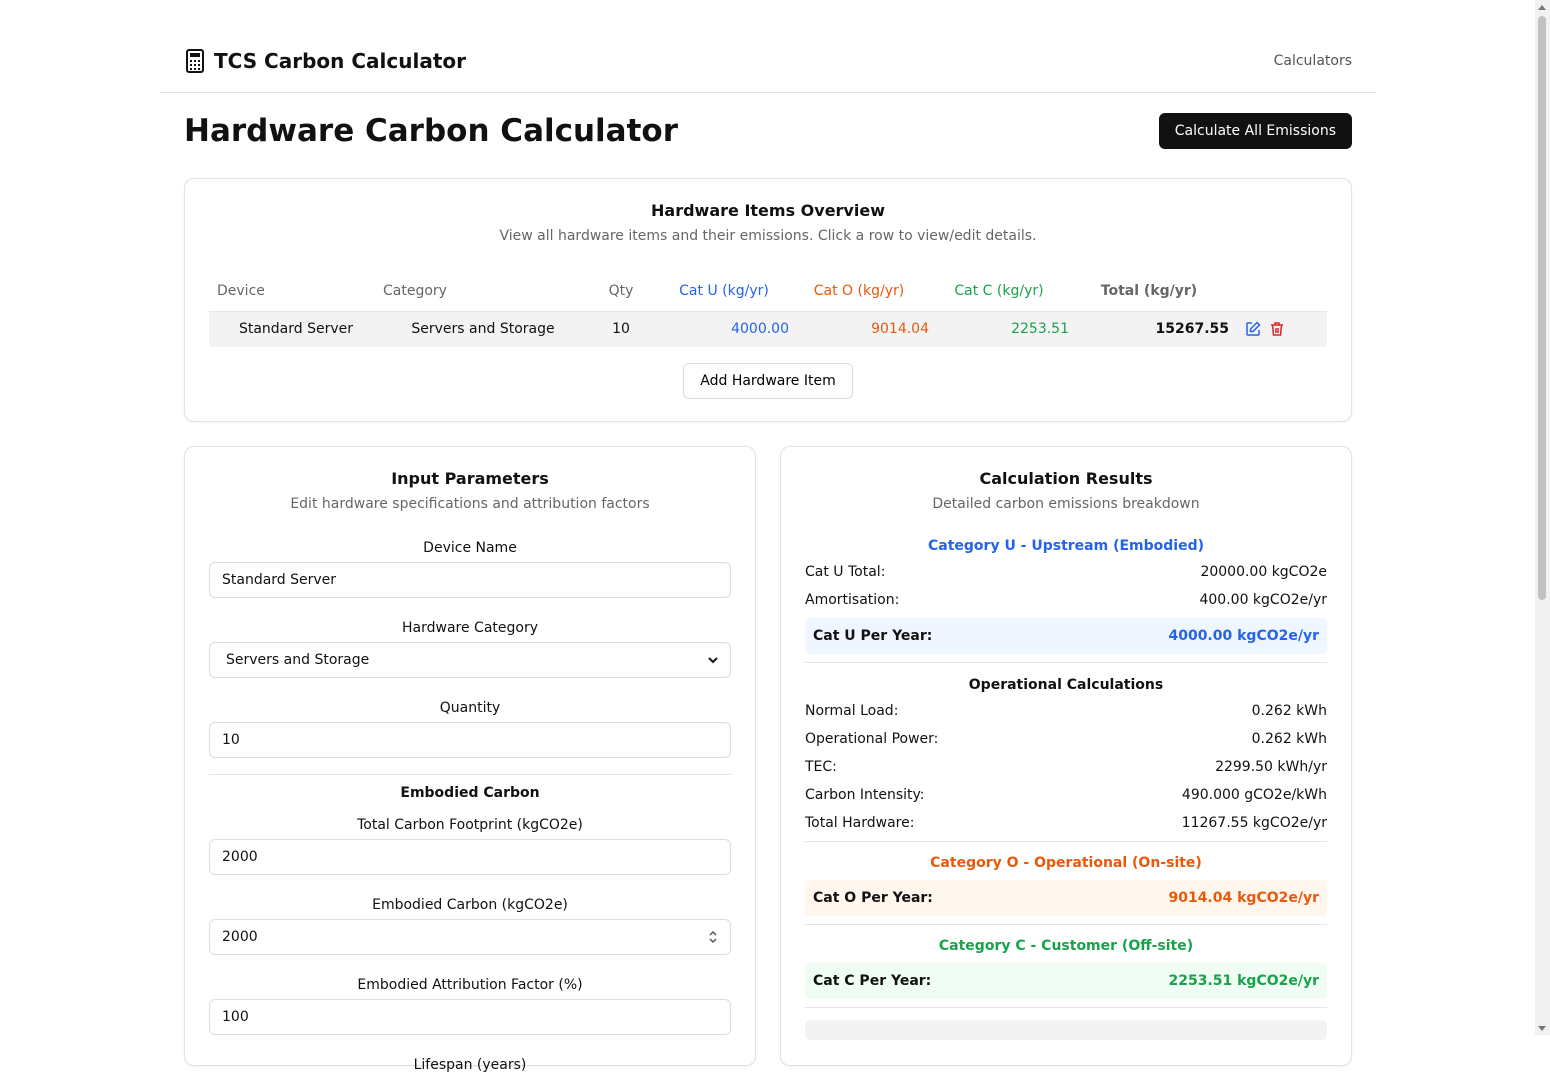  What do you see at coordinates (1542, 1028) in the screenshot?
I see `scroll-down-icon` at bounding box center [1542, 1028].